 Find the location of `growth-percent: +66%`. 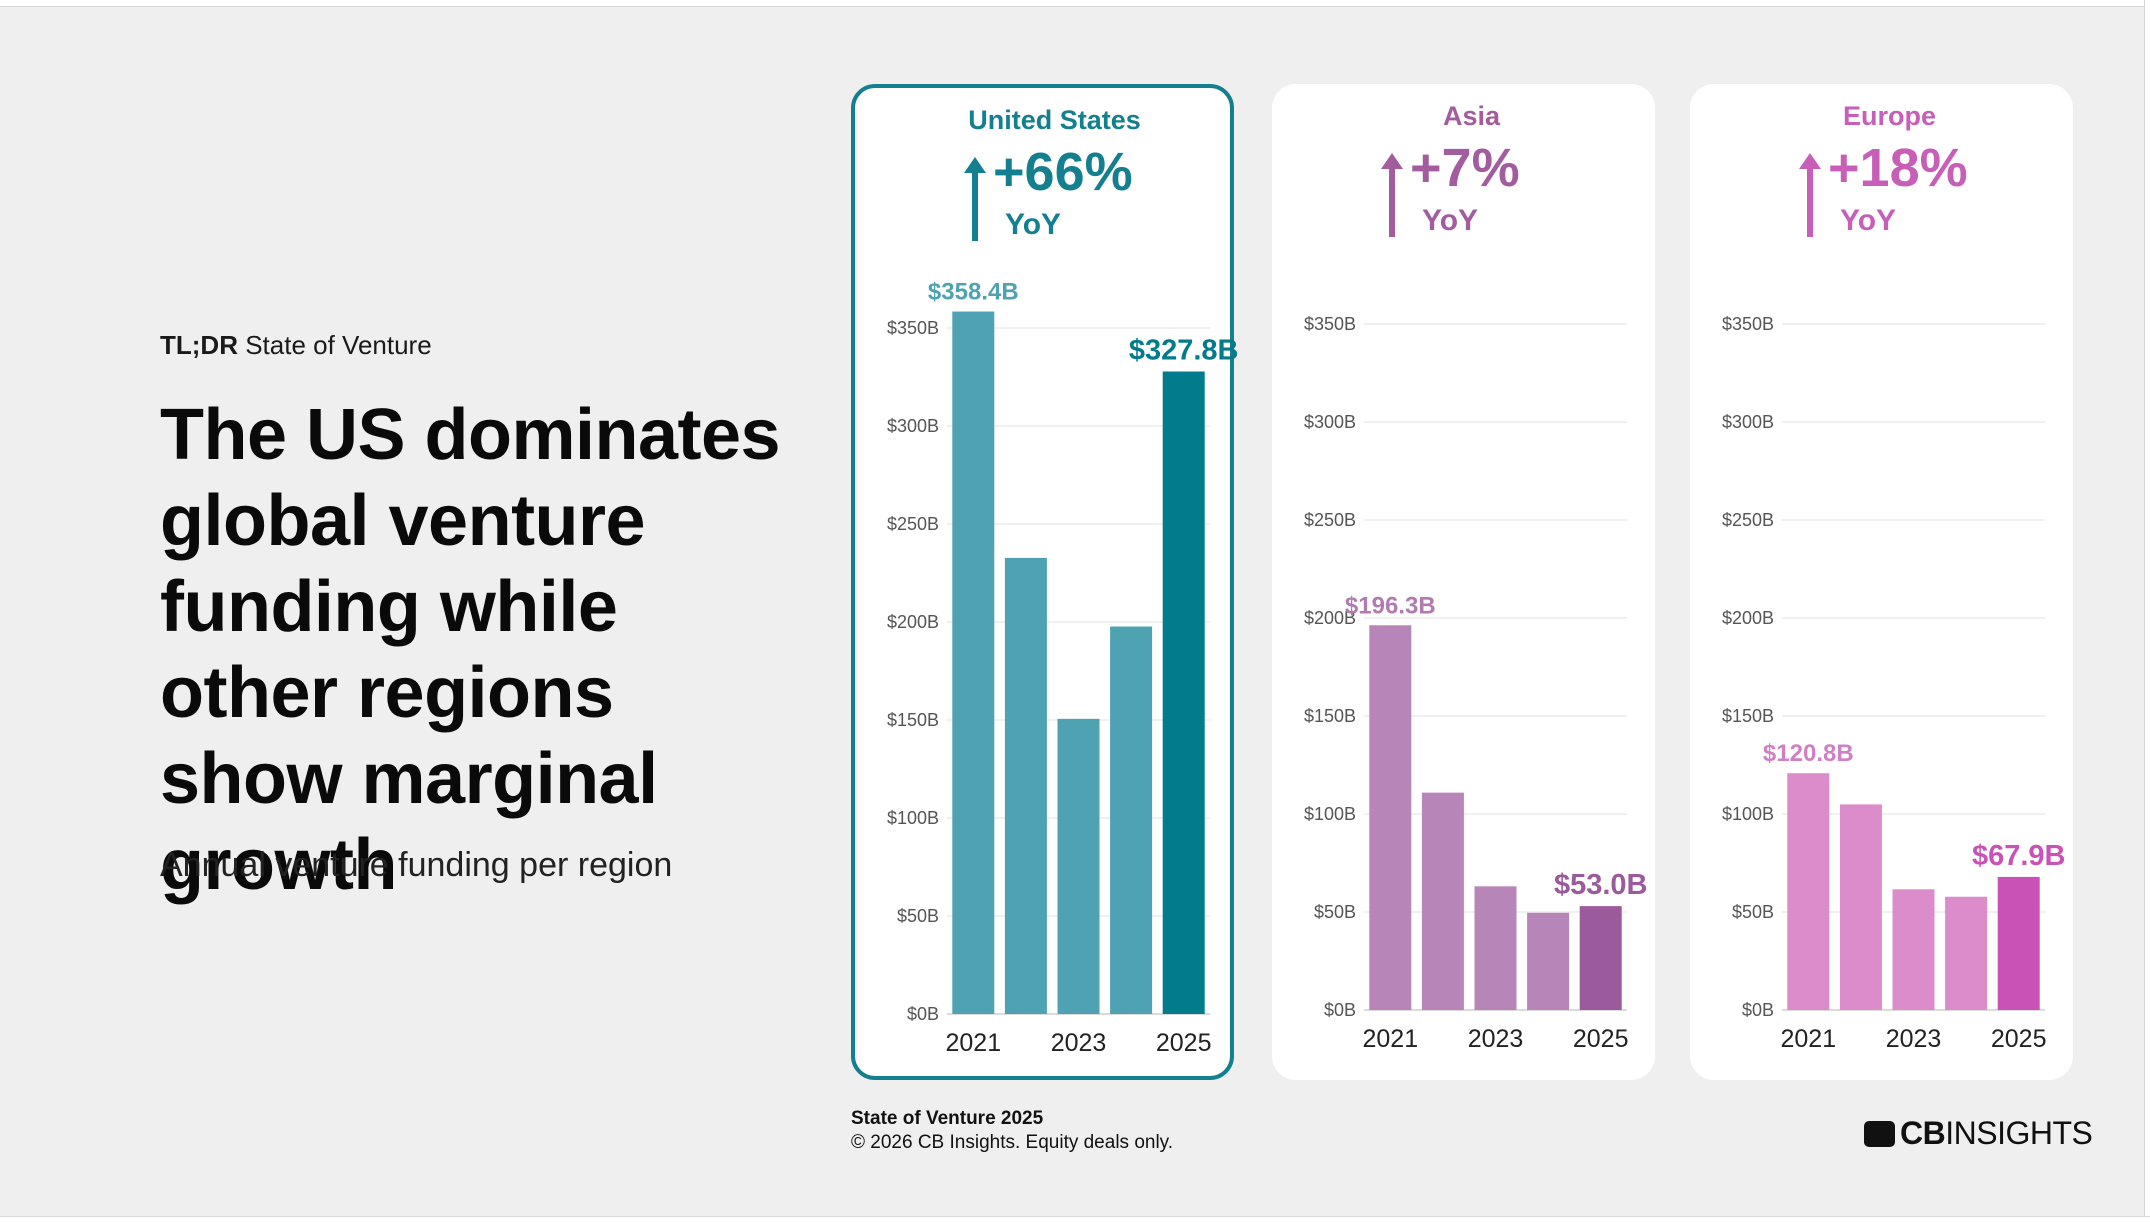

growth-percent: +66% is located at coordinates (1063, 172).